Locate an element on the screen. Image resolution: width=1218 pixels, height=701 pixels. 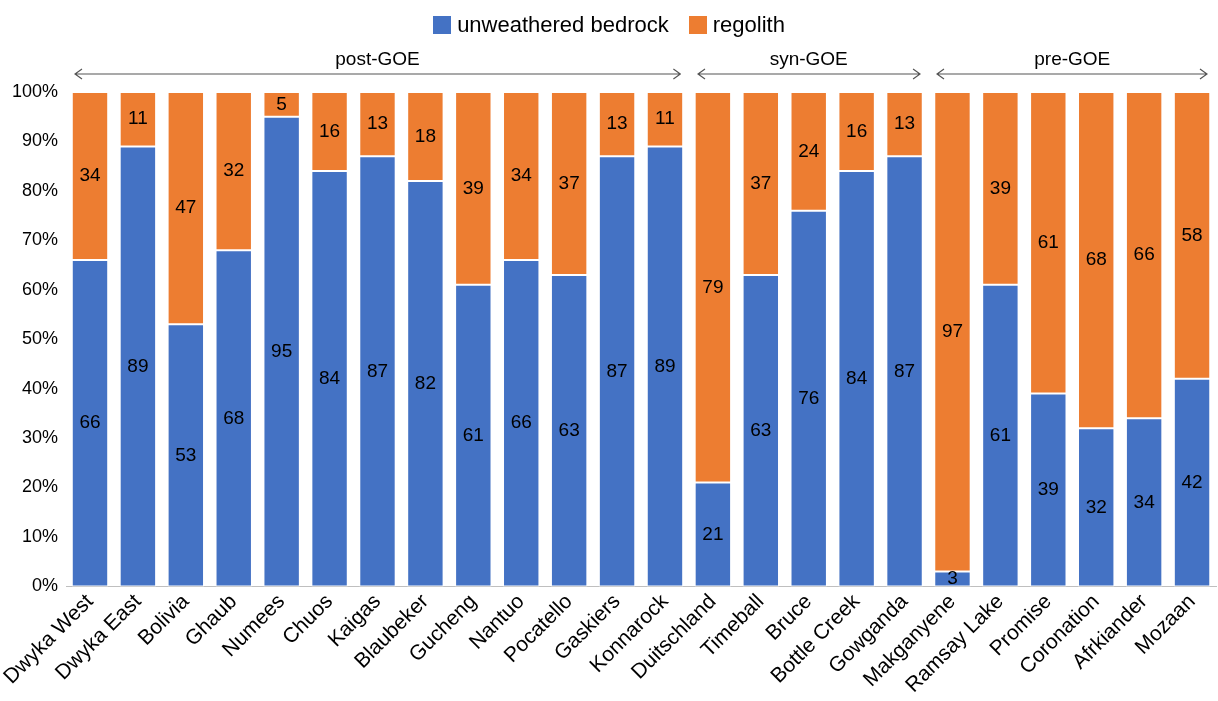
data-label: 5 is located at coordinates (281, 103).